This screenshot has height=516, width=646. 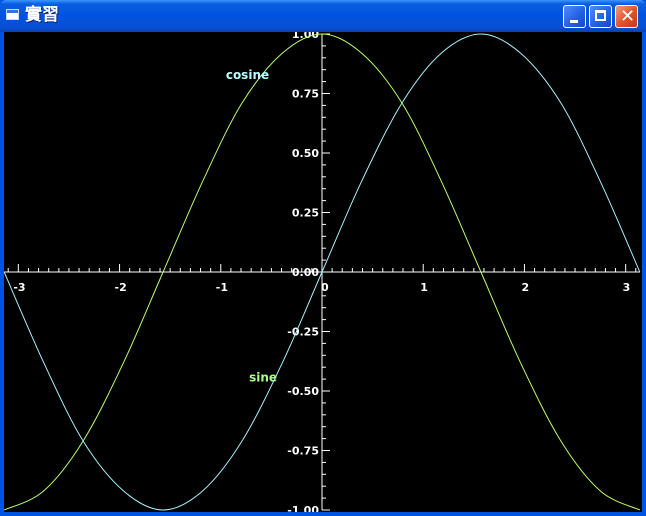 What do you see at coordinates (574, 21) in the screenshot?
I see `minimize-icon` at bounding box center [574, 21].